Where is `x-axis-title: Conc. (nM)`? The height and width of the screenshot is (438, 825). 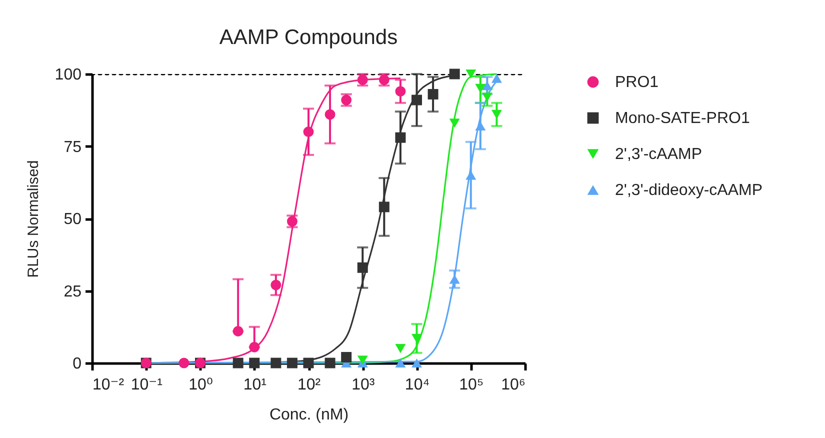
x-axis-title: Conc. (nM) is located at coordinates (309, 415).